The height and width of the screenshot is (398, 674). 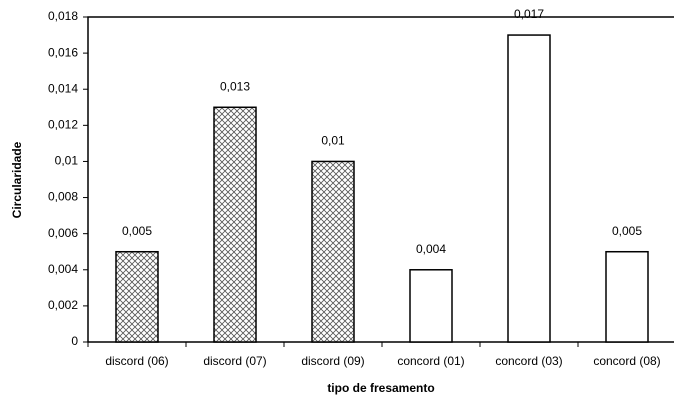 What do you see at coordinates (333, 141) in the screenshot?
I see `value-label: 0,01` at bounding box center [333, 141].